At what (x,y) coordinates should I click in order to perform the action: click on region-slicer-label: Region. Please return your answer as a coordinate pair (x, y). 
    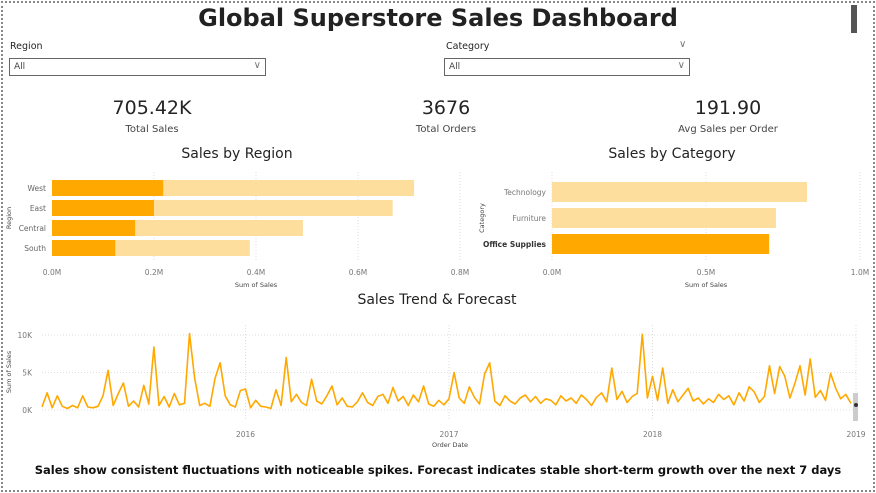
    Looking at the image, I should click on (26, 46).